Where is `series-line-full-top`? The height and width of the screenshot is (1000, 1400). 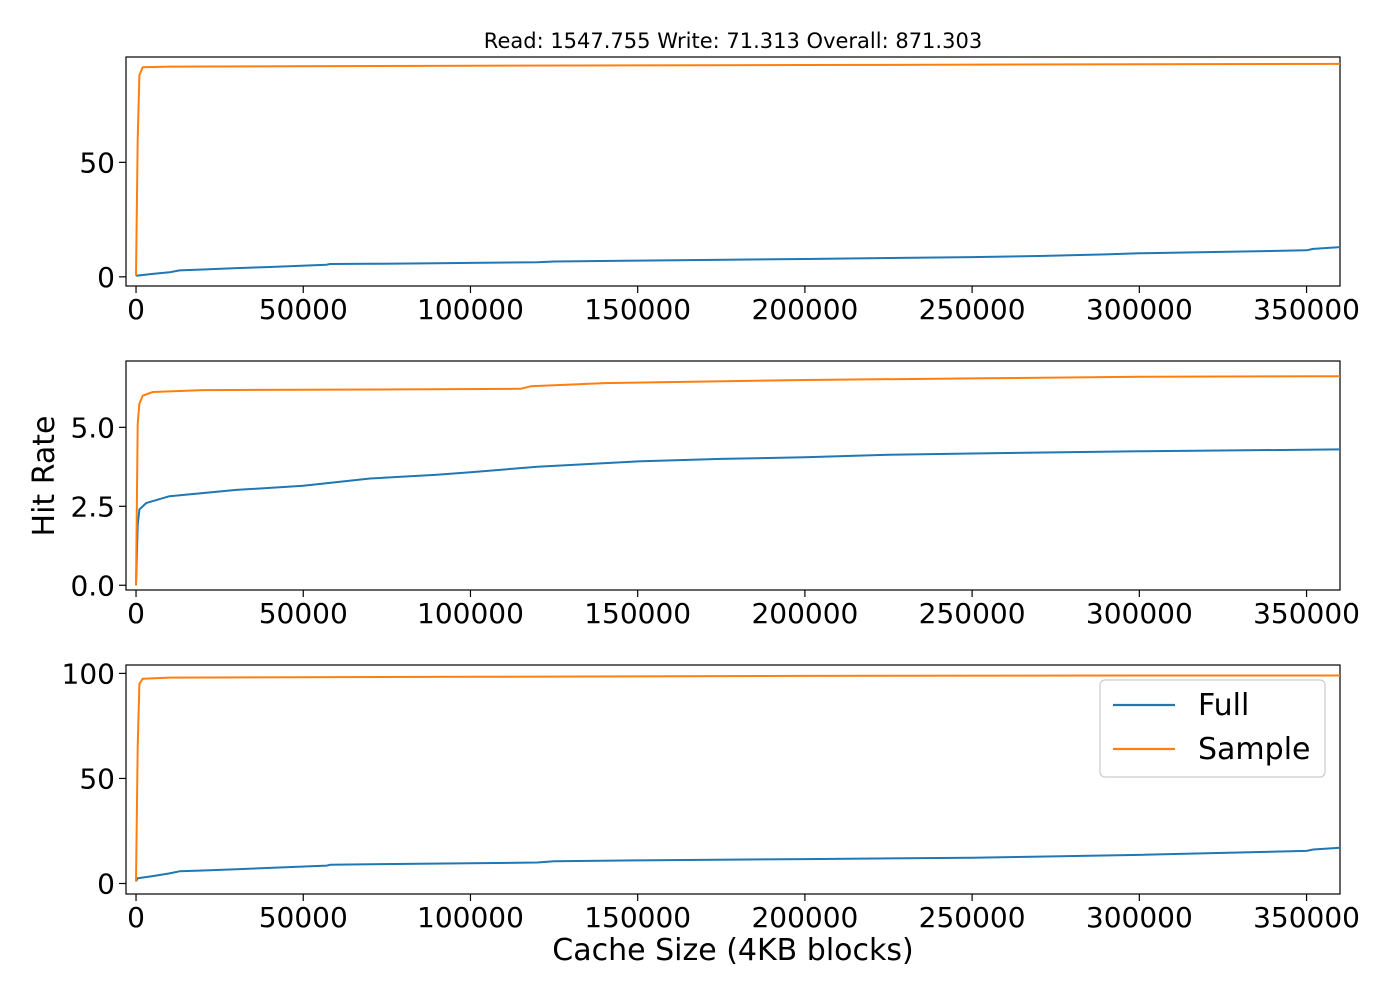
series-line-full-top is located at coordinates (738, 261).